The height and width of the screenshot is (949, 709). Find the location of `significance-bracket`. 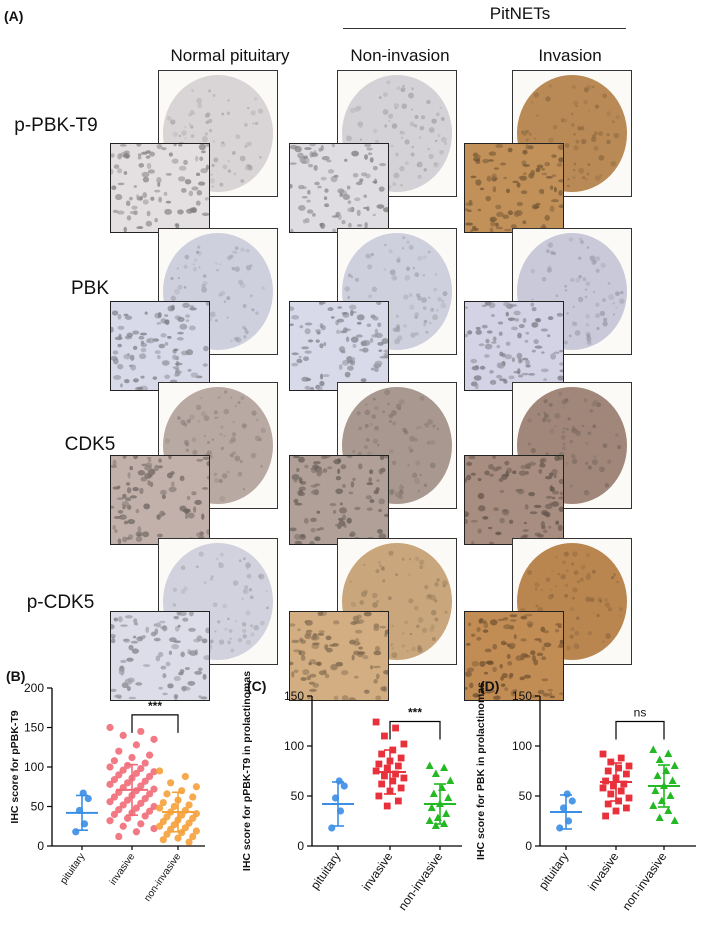

significance-bracket is located at coordinates (155, 723).